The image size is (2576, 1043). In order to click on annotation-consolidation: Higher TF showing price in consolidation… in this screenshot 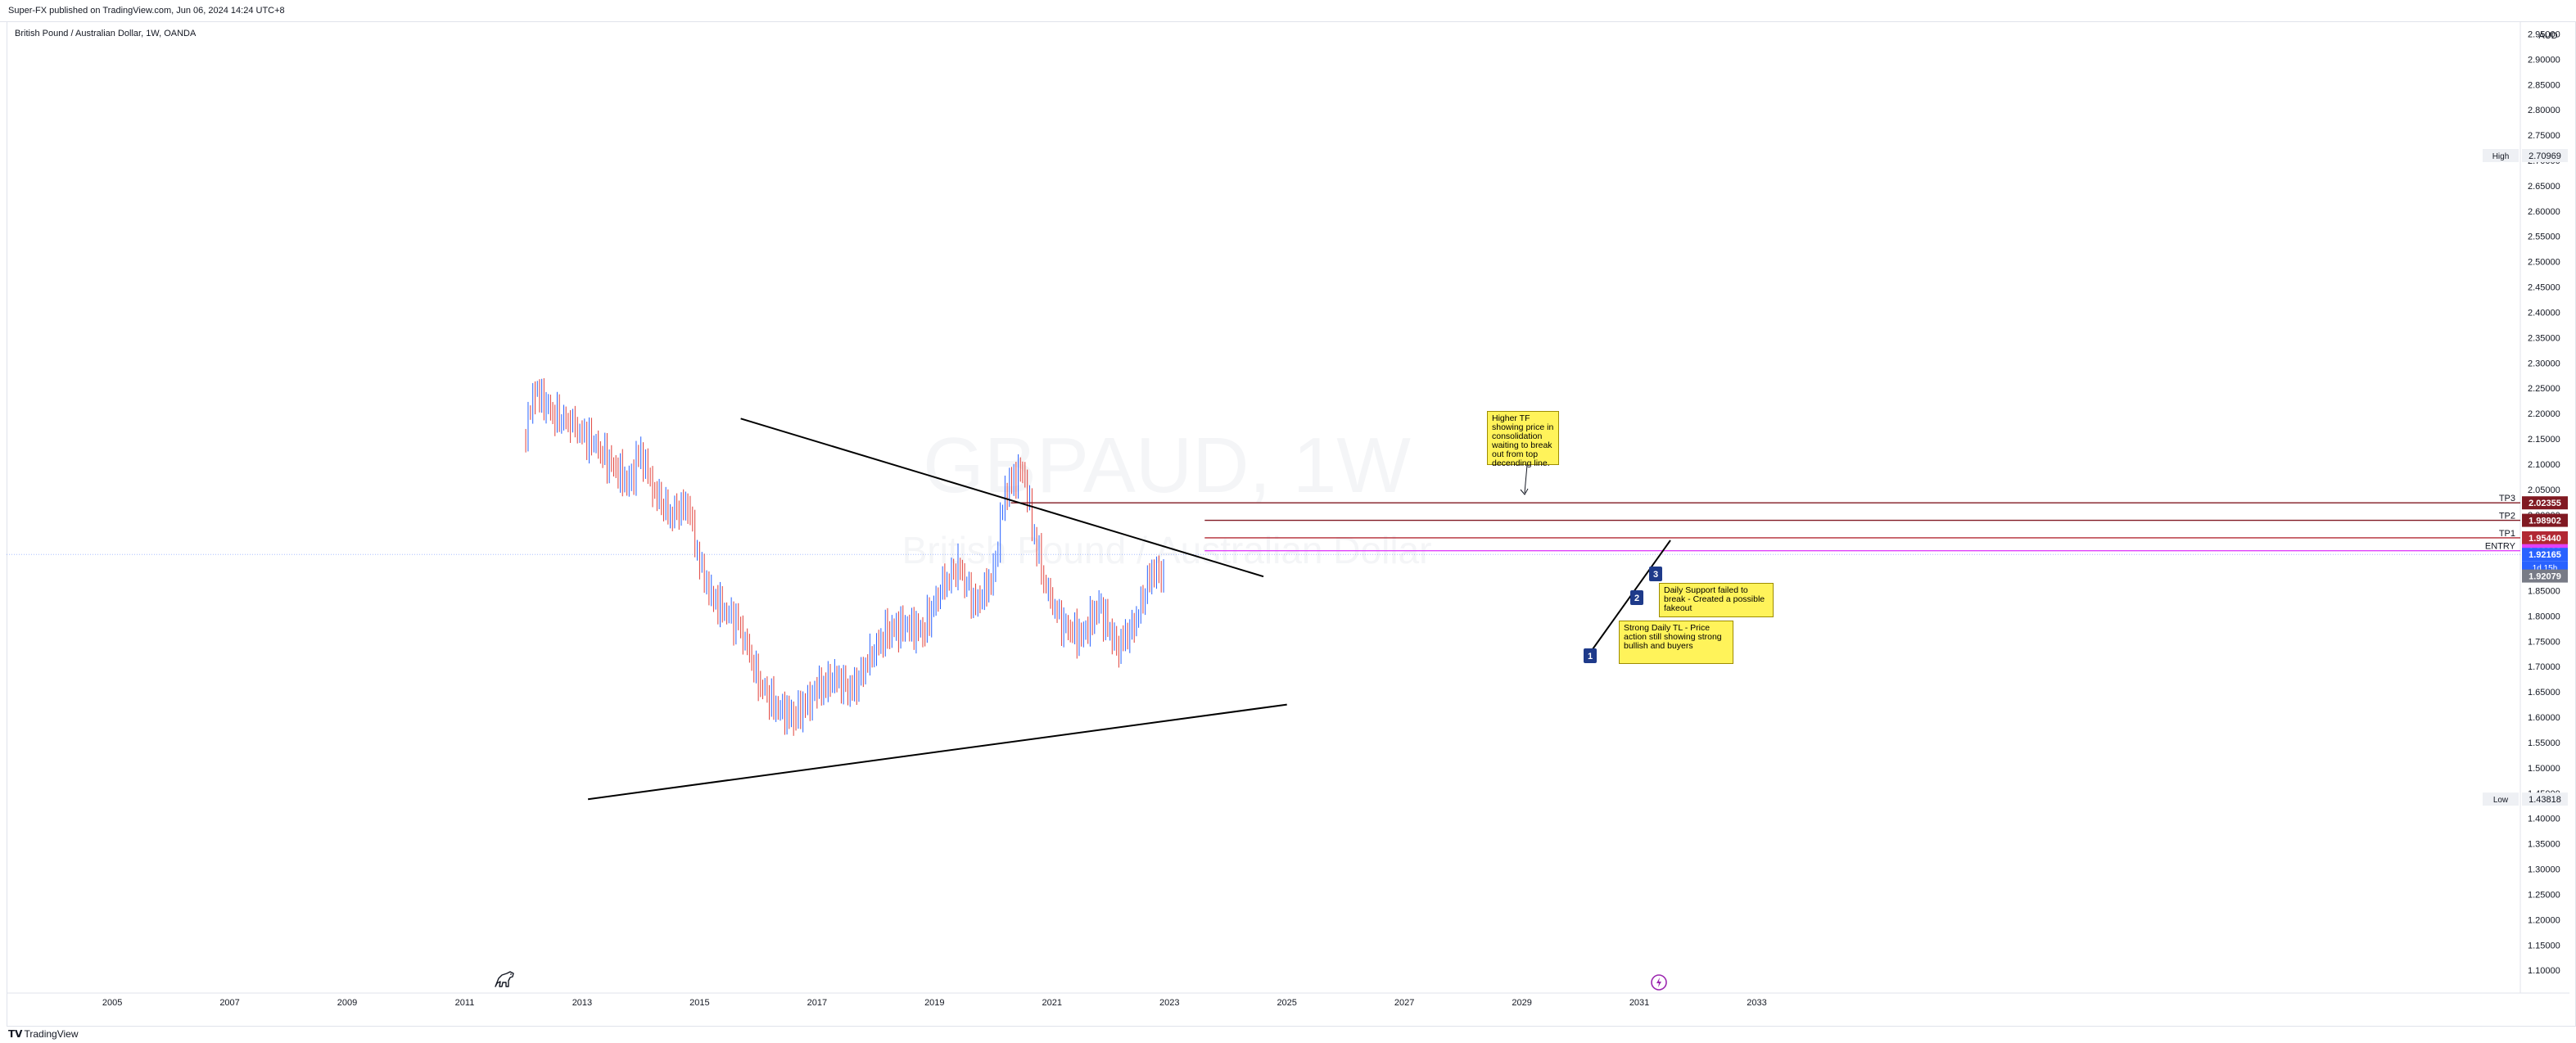, I will do `click(1523, 439)`.